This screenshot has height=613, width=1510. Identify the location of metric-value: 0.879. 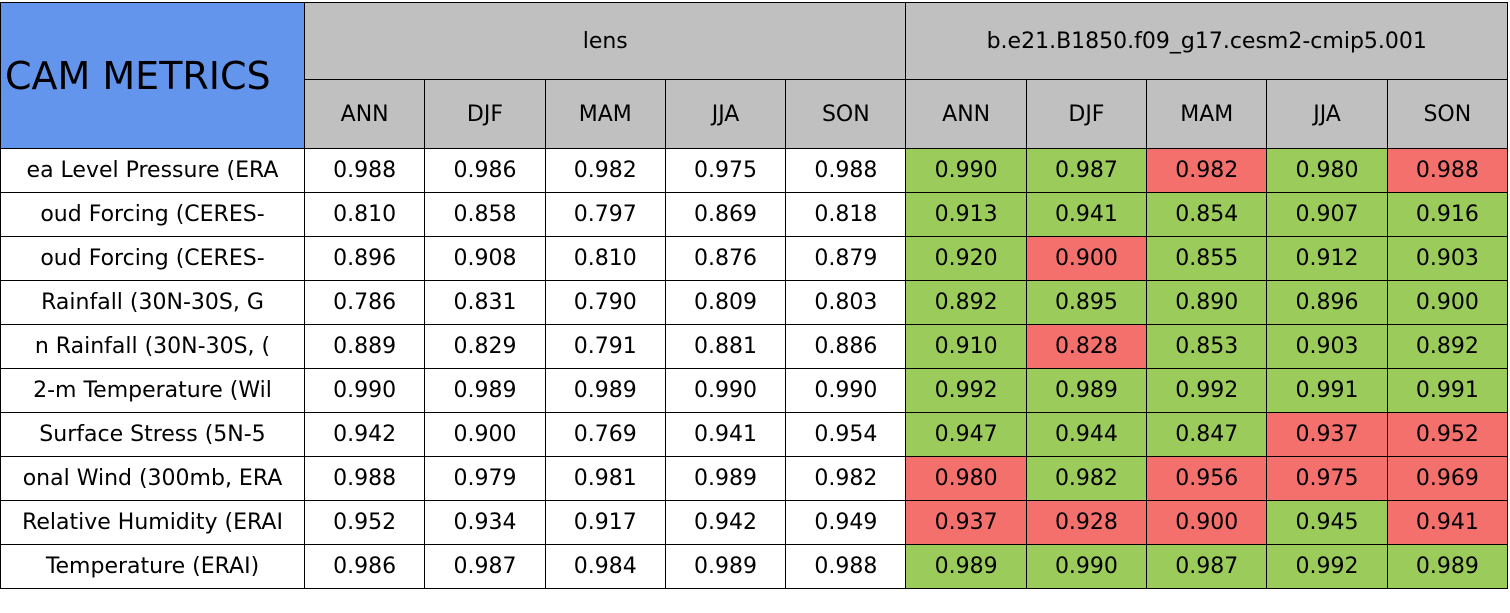
(846, 258).